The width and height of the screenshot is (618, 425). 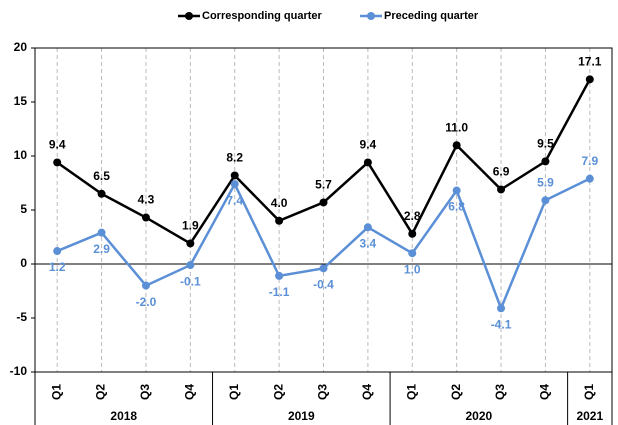 I want to click on data-label: -0.4, so click(x=323, y=284).